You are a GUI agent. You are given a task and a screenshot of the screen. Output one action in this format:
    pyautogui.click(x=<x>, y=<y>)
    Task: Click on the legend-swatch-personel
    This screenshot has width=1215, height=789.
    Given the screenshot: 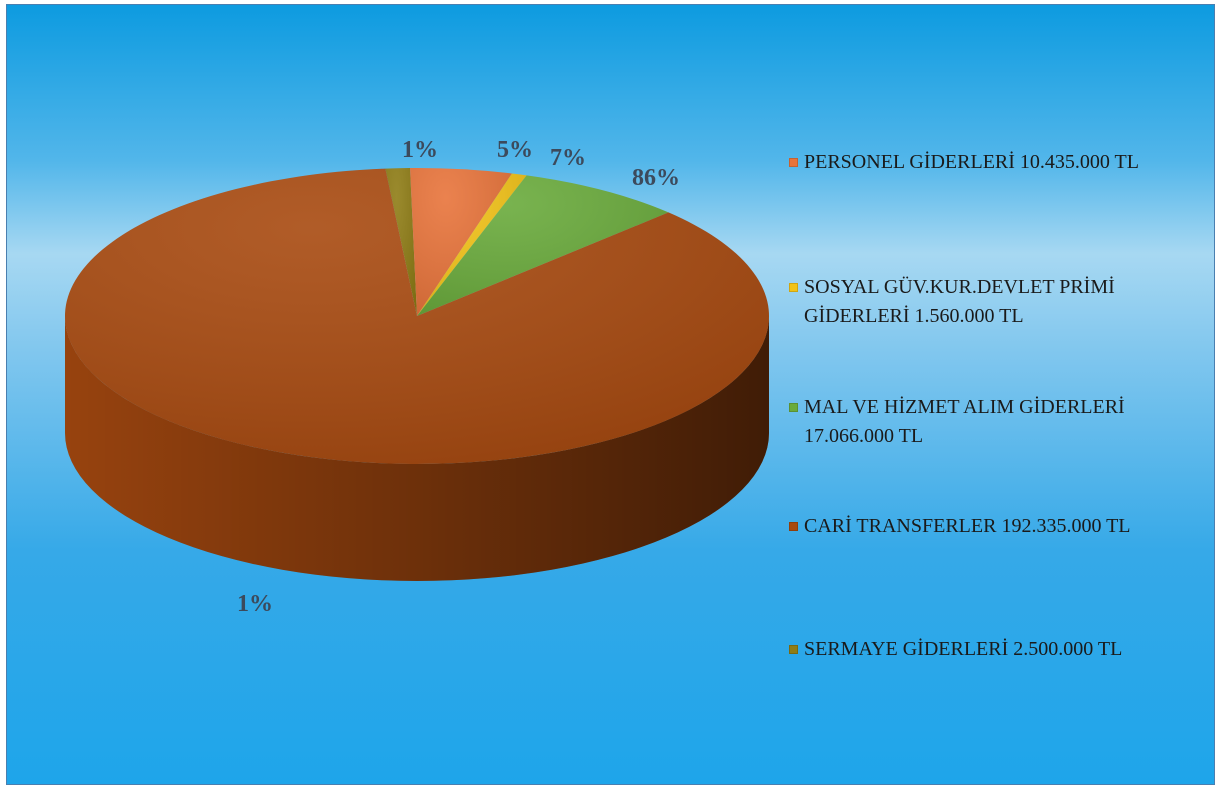 What is the action you would take?
    pyautogui.click(x=793, y=162)
    